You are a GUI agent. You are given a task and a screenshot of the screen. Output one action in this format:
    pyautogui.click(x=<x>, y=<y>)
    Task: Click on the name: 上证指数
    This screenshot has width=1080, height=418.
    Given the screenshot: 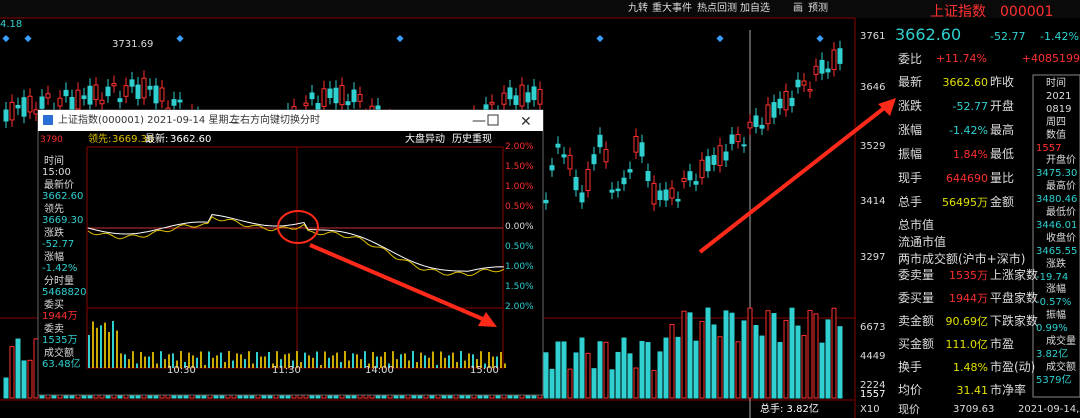 What is the action you would take?
    pyautogui.click(x=958, y=12)
    